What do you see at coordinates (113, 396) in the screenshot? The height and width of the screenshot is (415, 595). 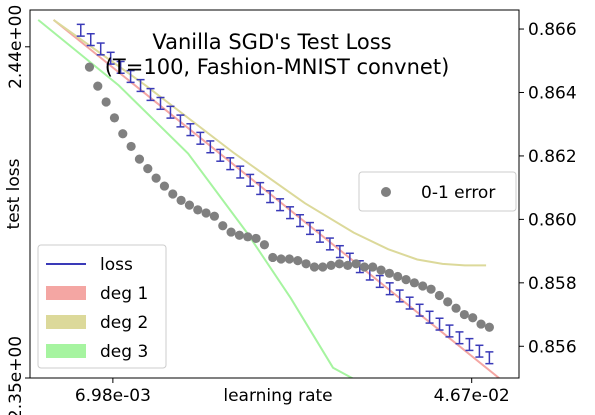 I see `x-tick-label: 6.98e-03` at bounding box center [113, 396].